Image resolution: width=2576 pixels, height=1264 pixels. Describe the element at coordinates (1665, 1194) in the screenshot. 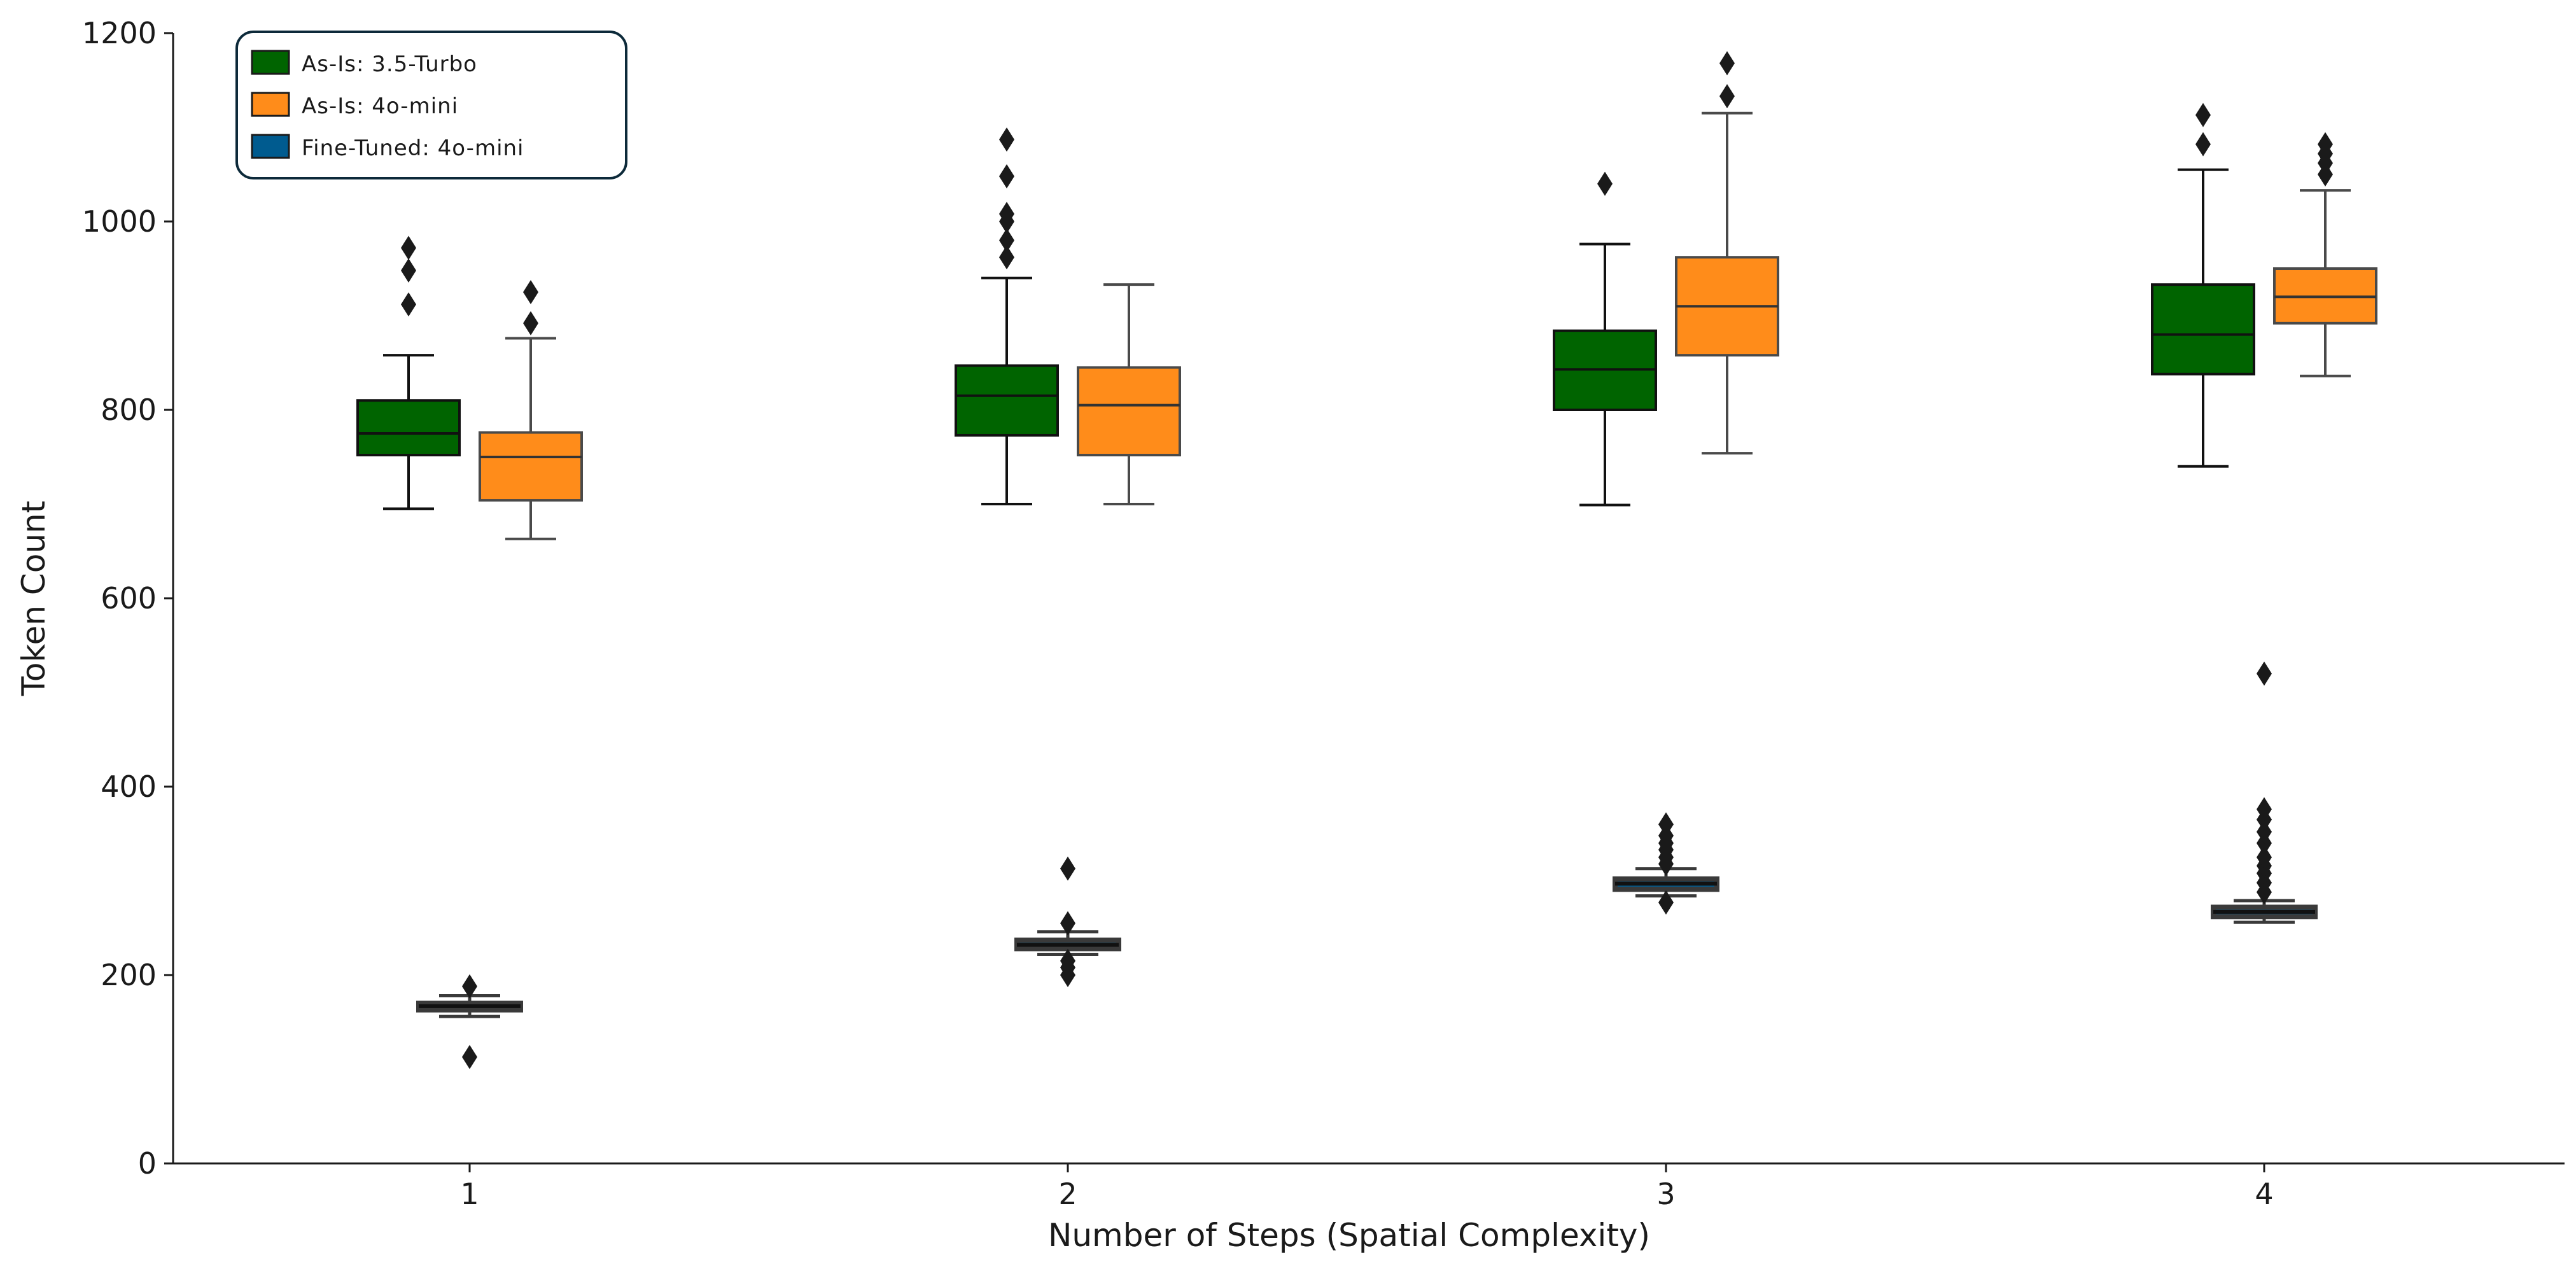

I see `x-tick-label: 3` at that location.